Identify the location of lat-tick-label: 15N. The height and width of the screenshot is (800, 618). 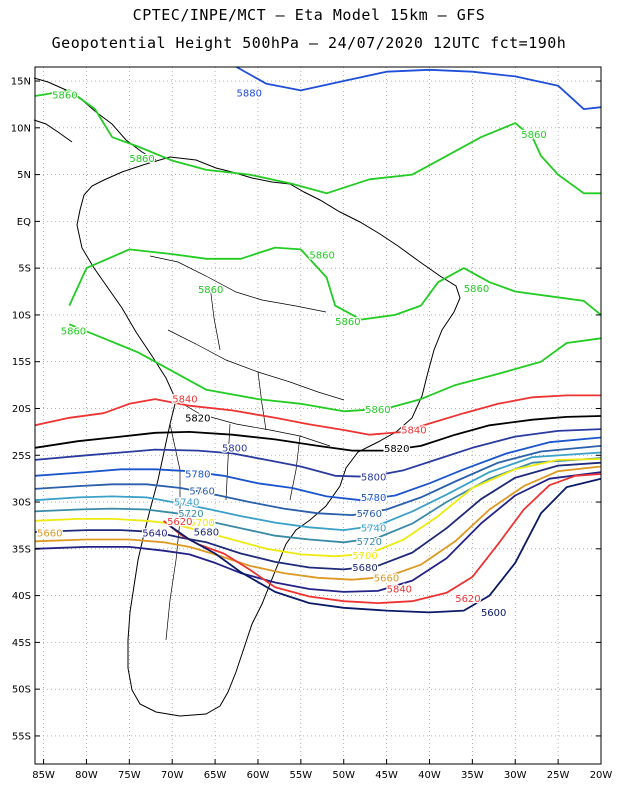
(21, 82).